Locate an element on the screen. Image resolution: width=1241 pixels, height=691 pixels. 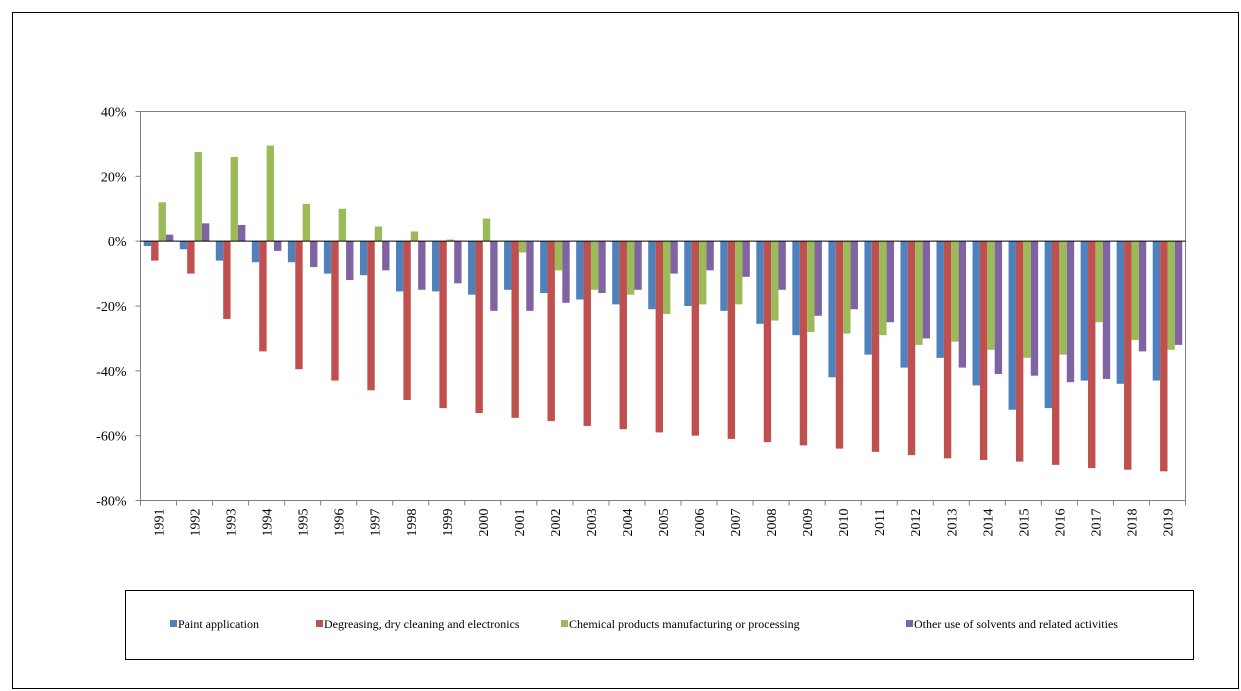
y-tick-label: 20% is located at coordinates (114, 177).